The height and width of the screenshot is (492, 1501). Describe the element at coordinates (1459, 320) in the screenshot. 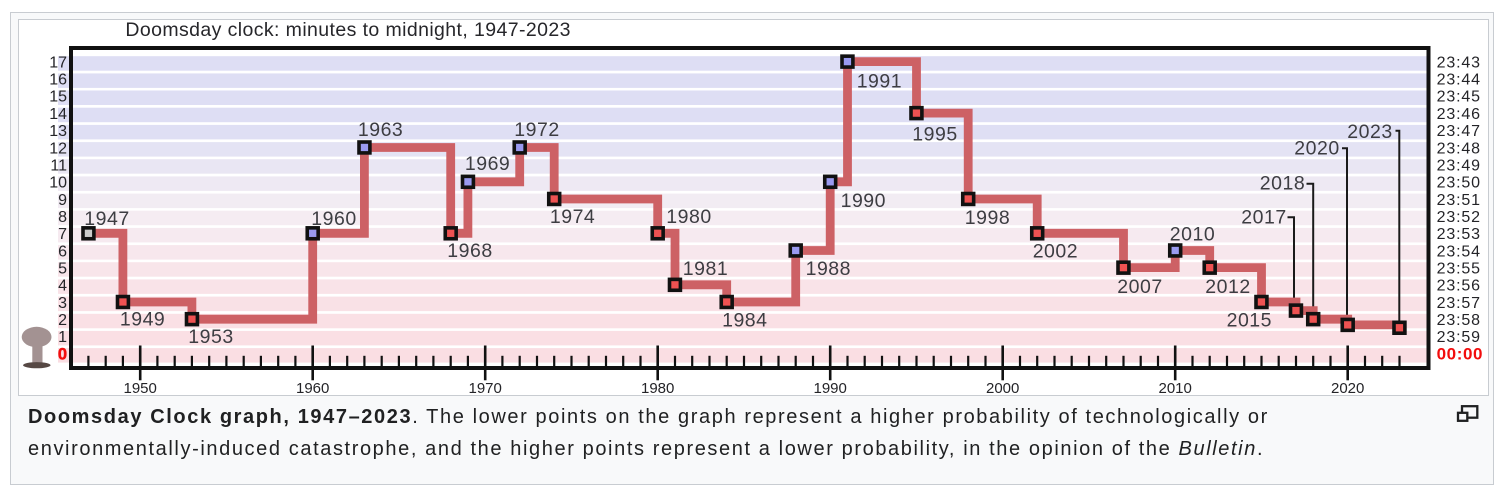

I see `svg-text: 23:58` at that location.